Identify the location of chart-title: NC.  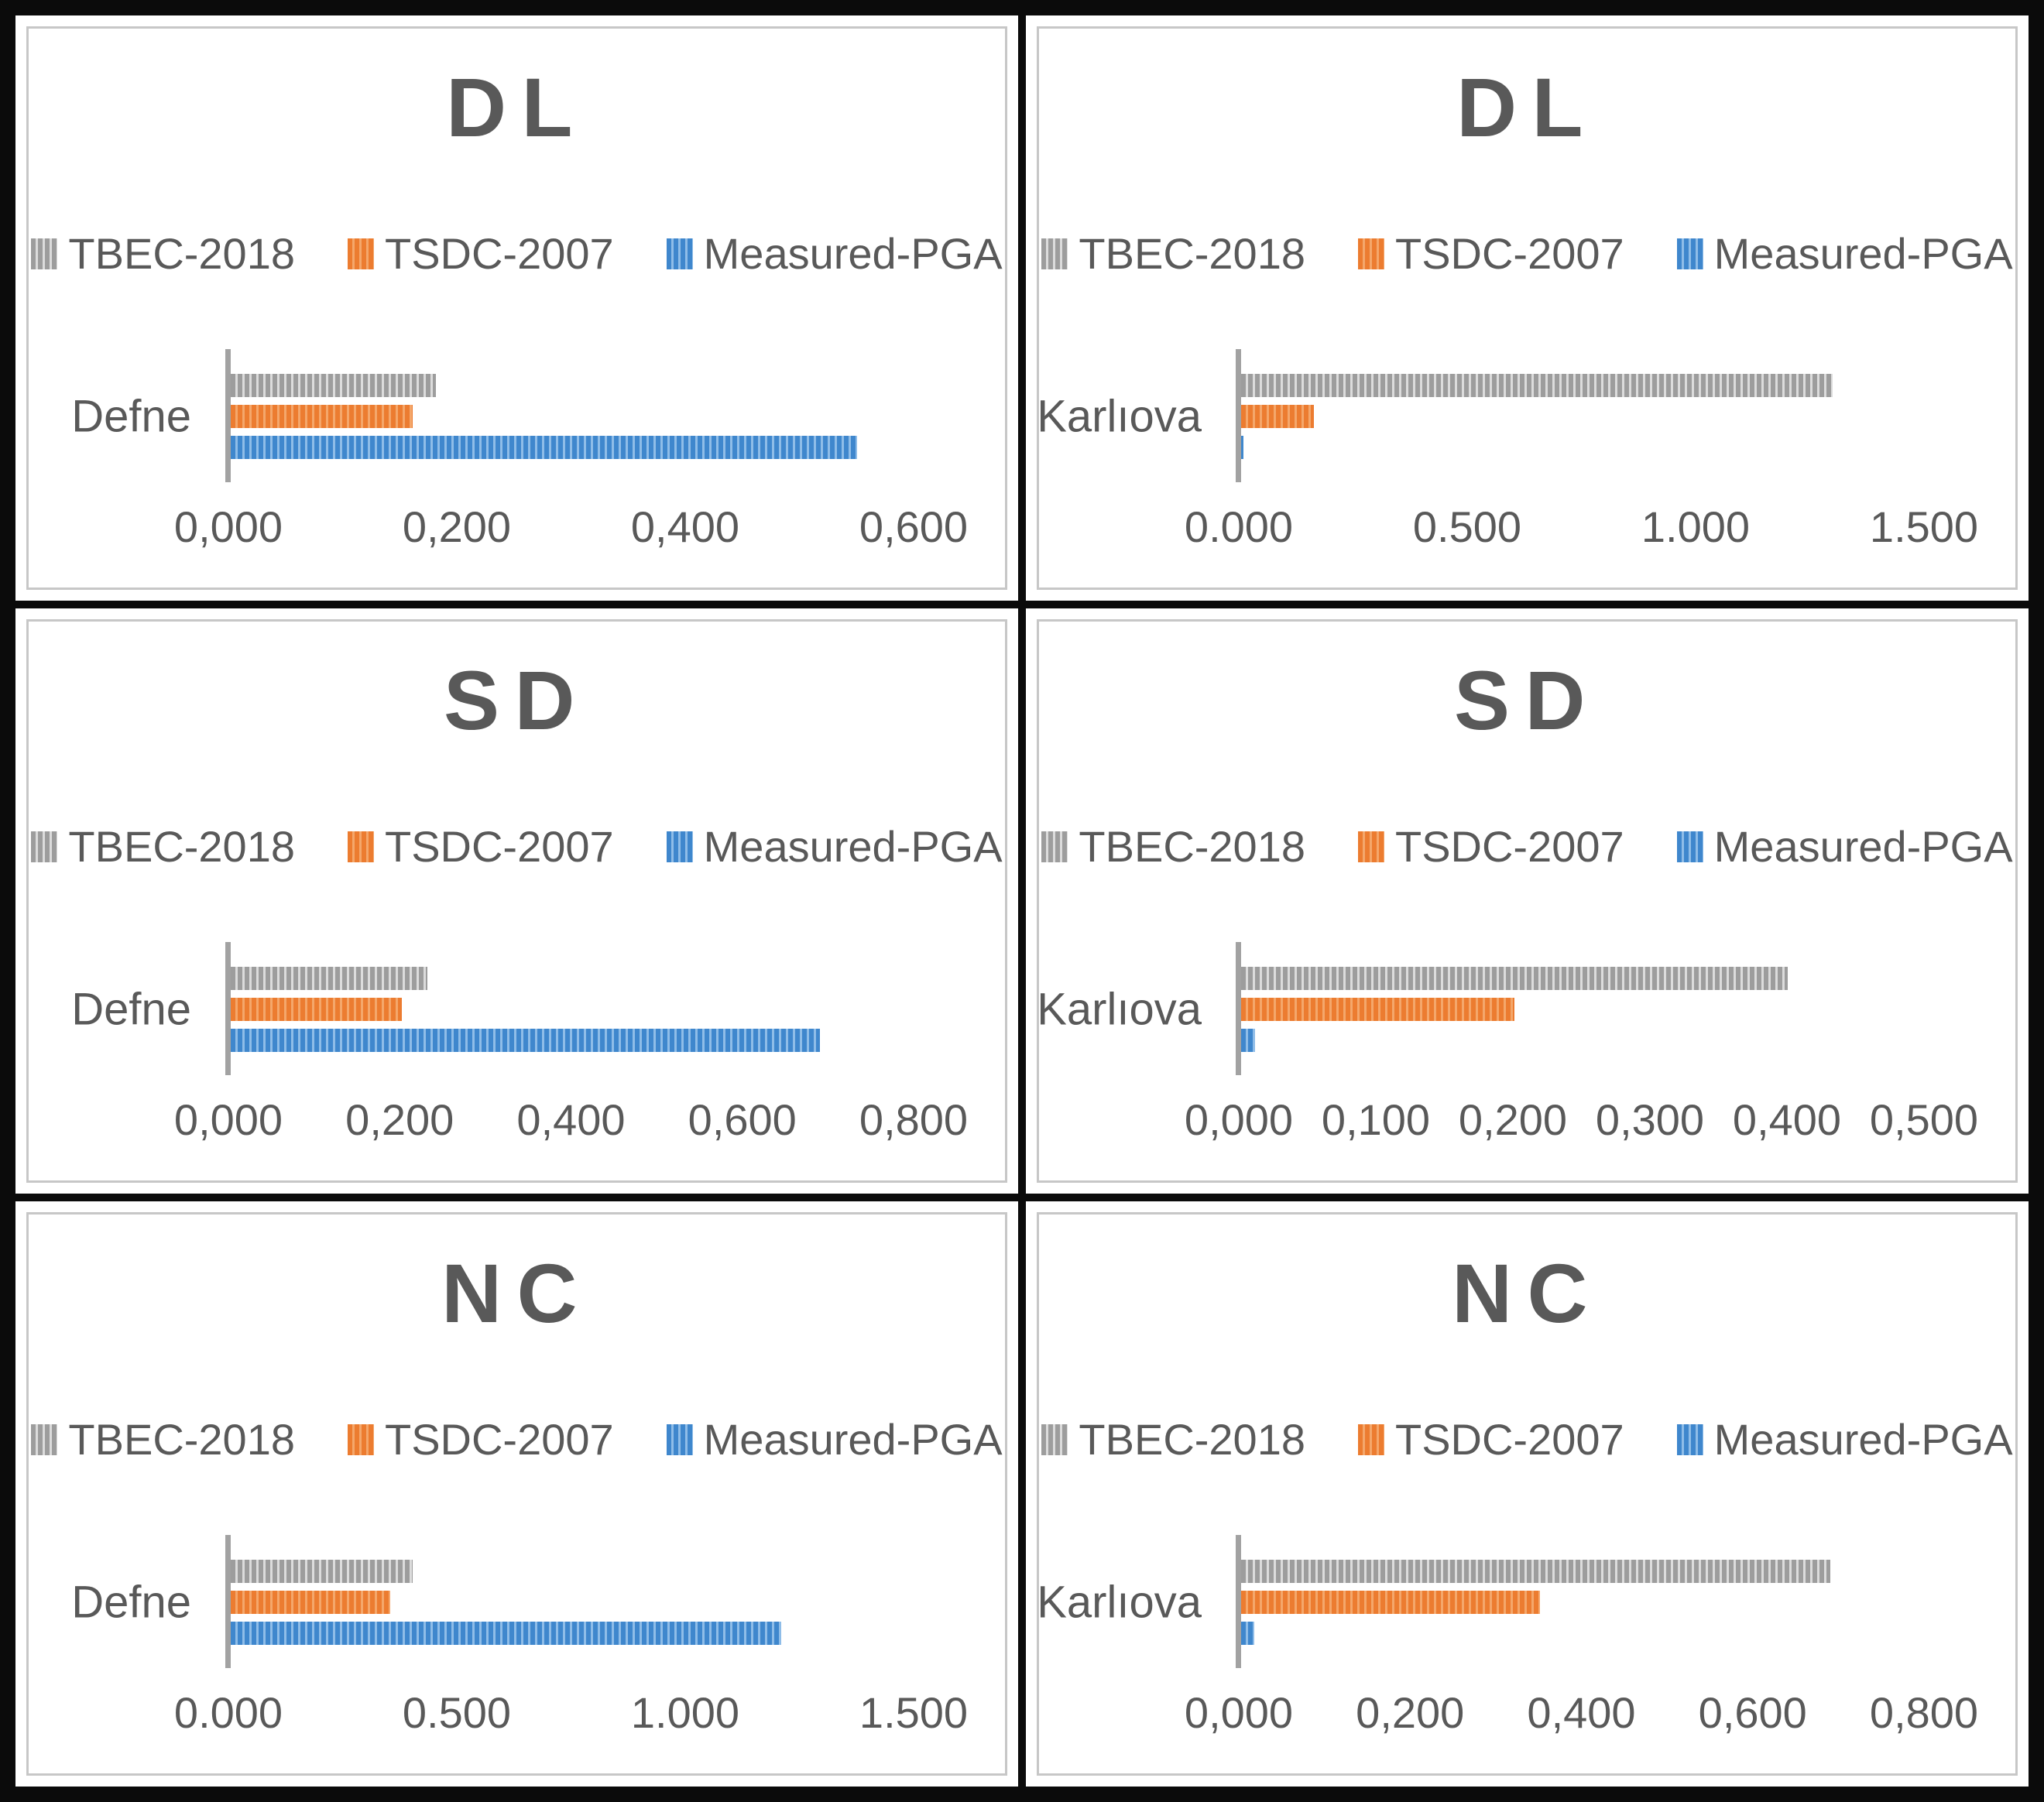
(516, 1293).